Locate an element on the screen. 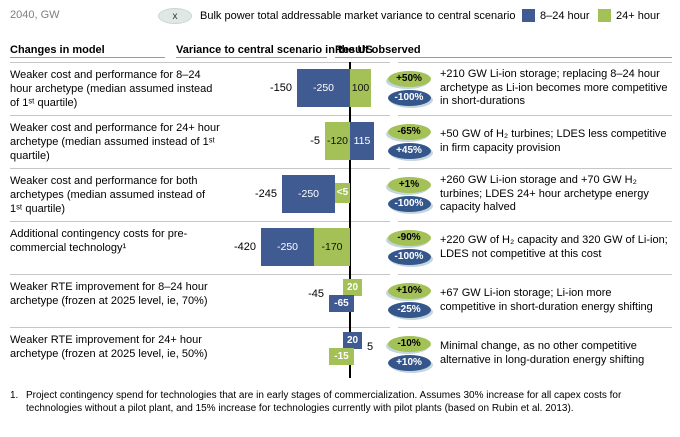  unit-label: 2040, GW is located at coordinates (35, 15).